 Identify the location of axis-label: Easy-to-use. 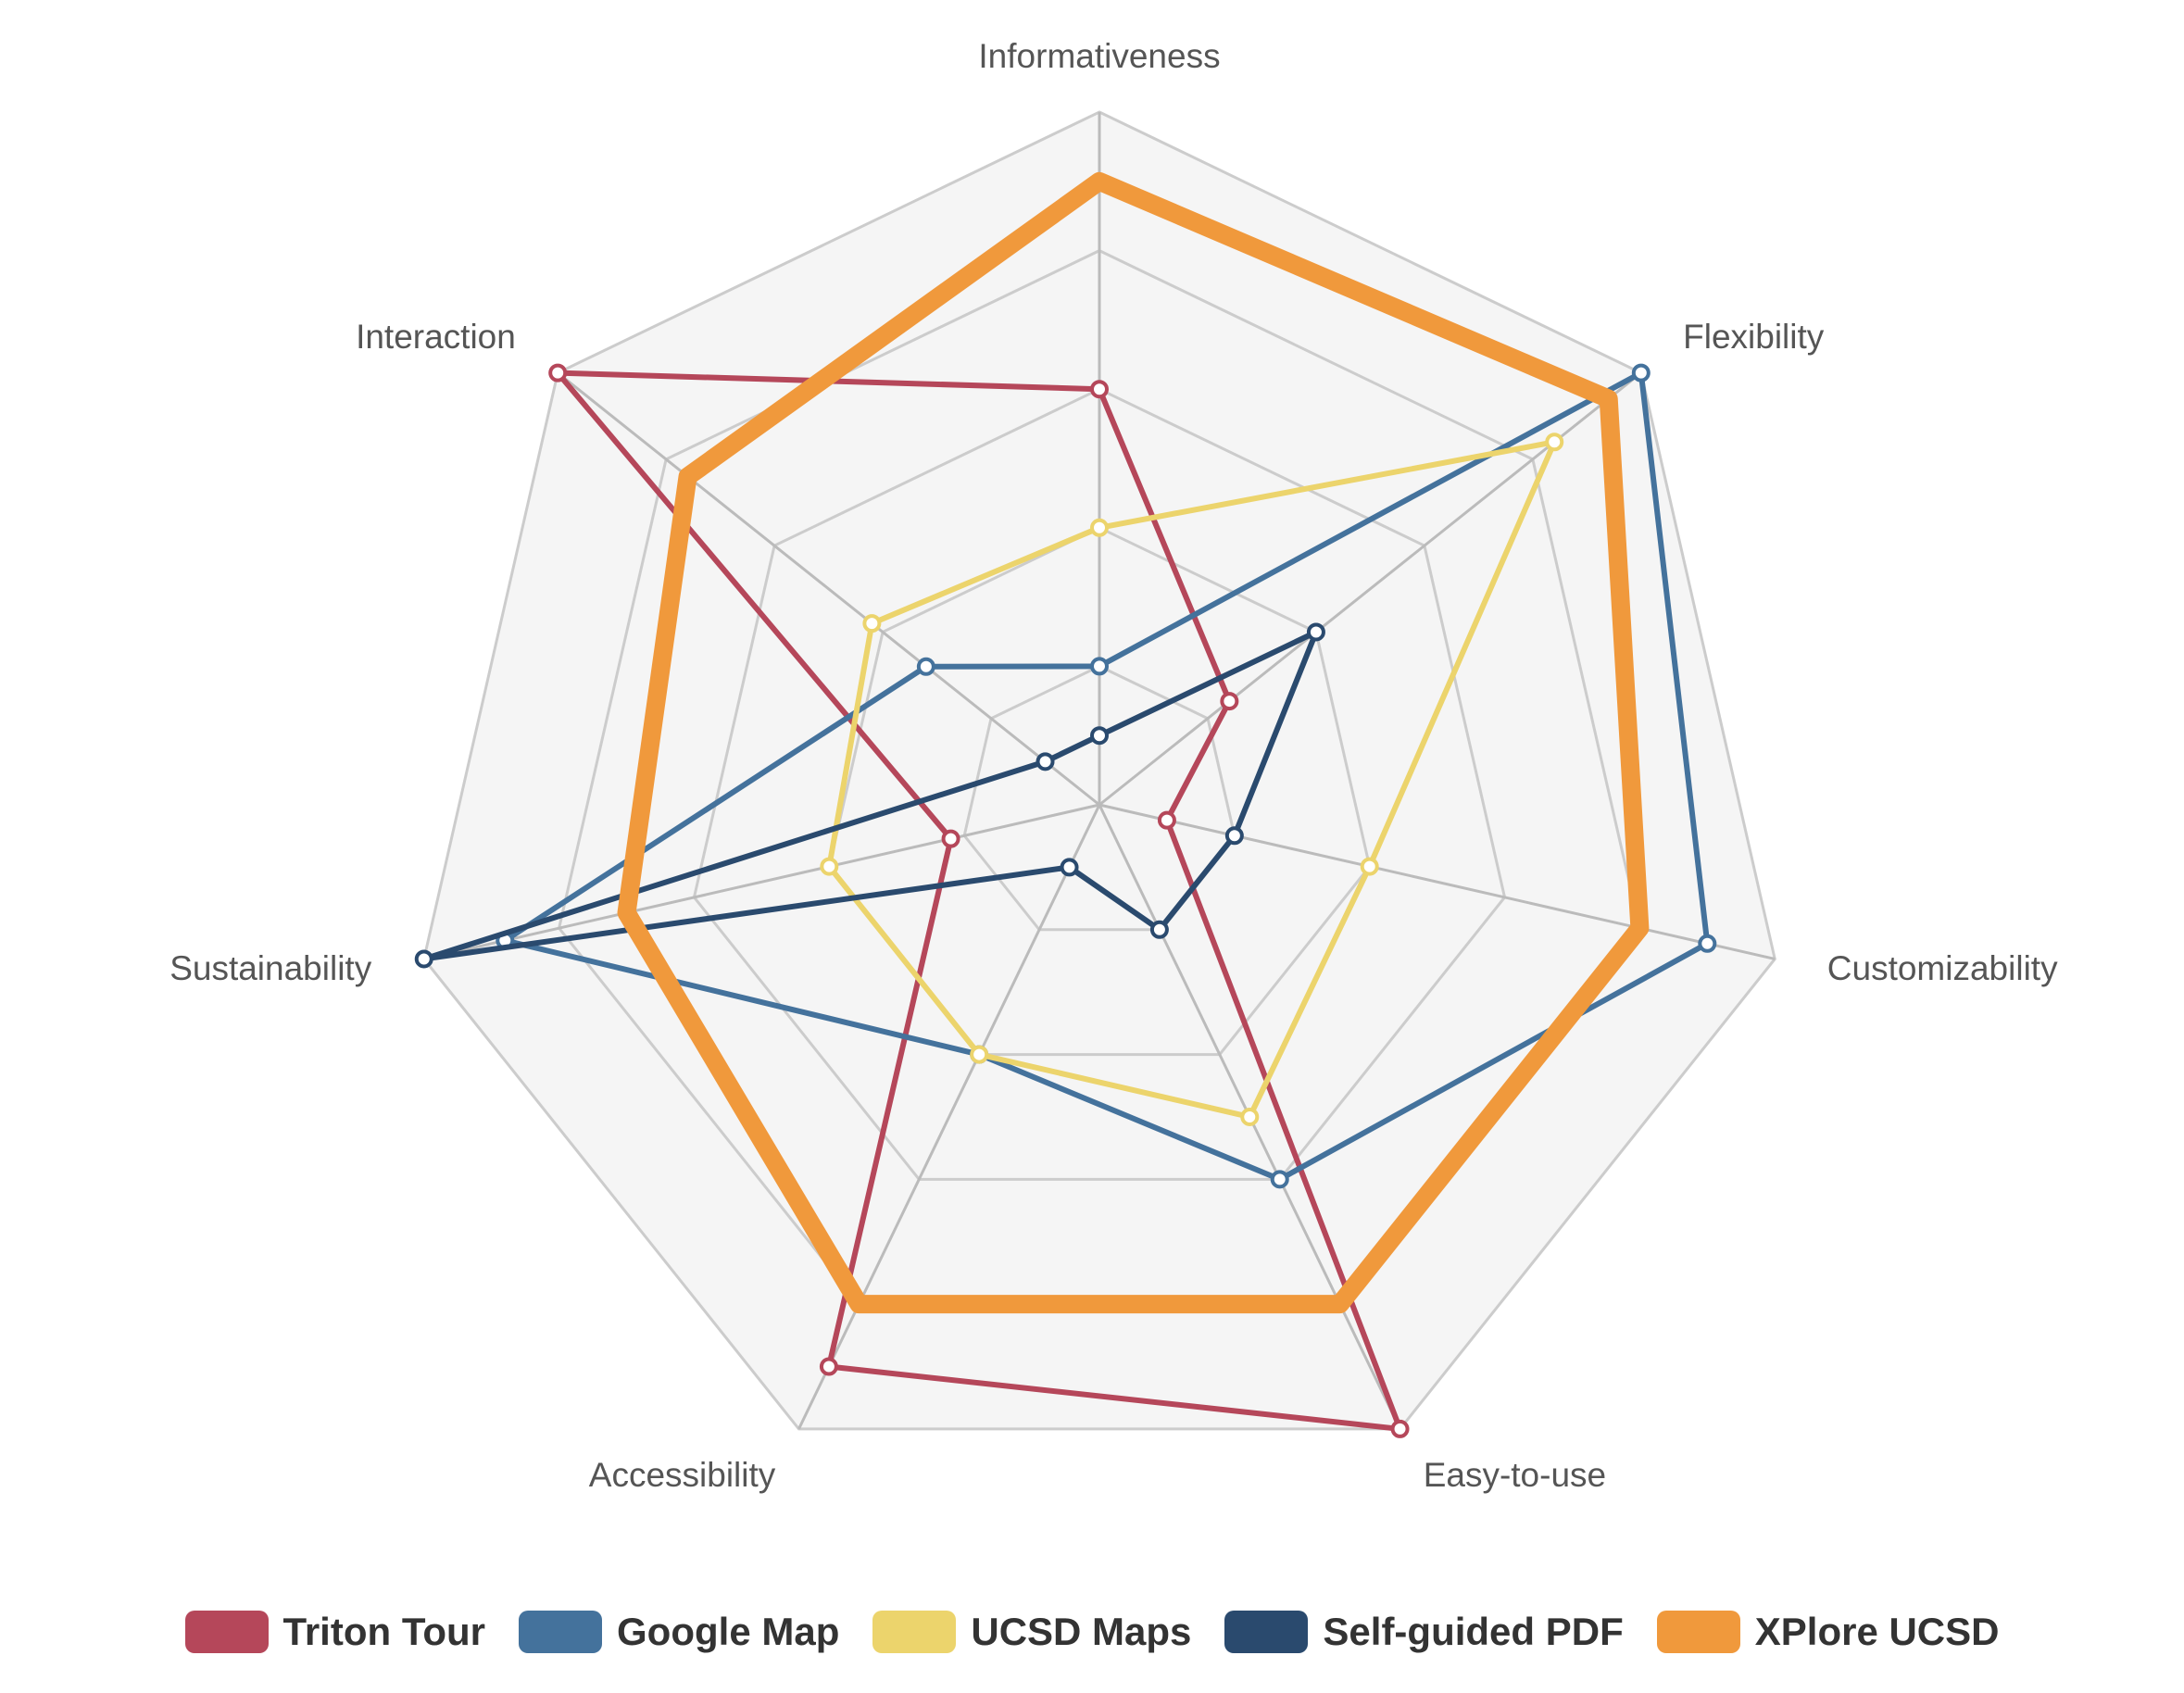
(1515, 1475).